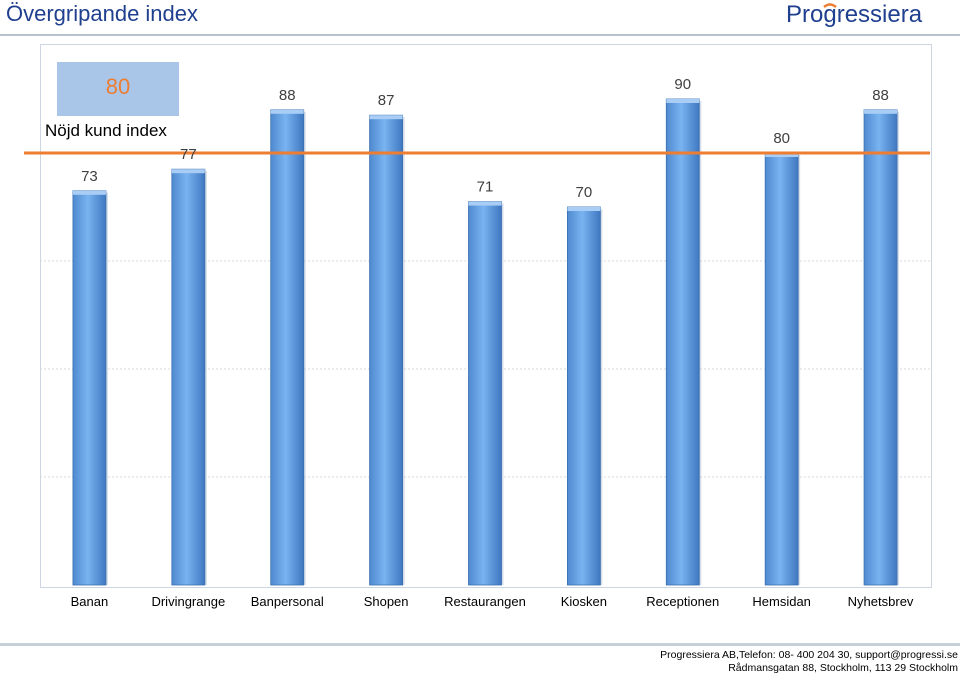  I want to click on data-label: 70, so click(584, 192).